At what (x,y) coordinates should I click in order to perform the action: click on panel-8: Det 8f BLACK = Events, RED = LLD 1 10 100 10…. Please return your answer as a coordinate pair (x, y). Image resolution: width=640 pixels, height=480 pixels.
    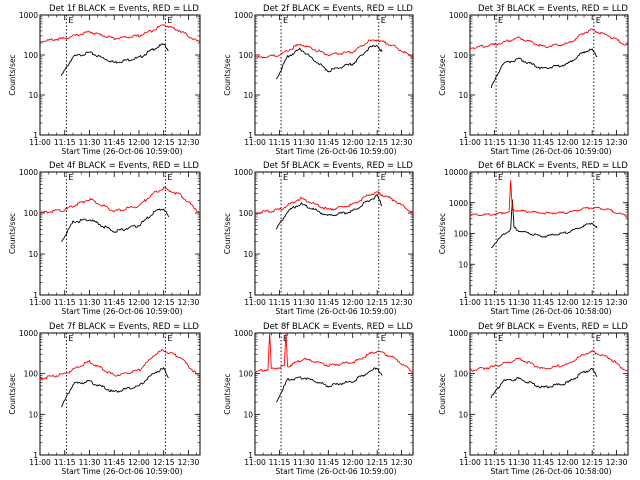
    Looking at the image, I should click on (318, 399).